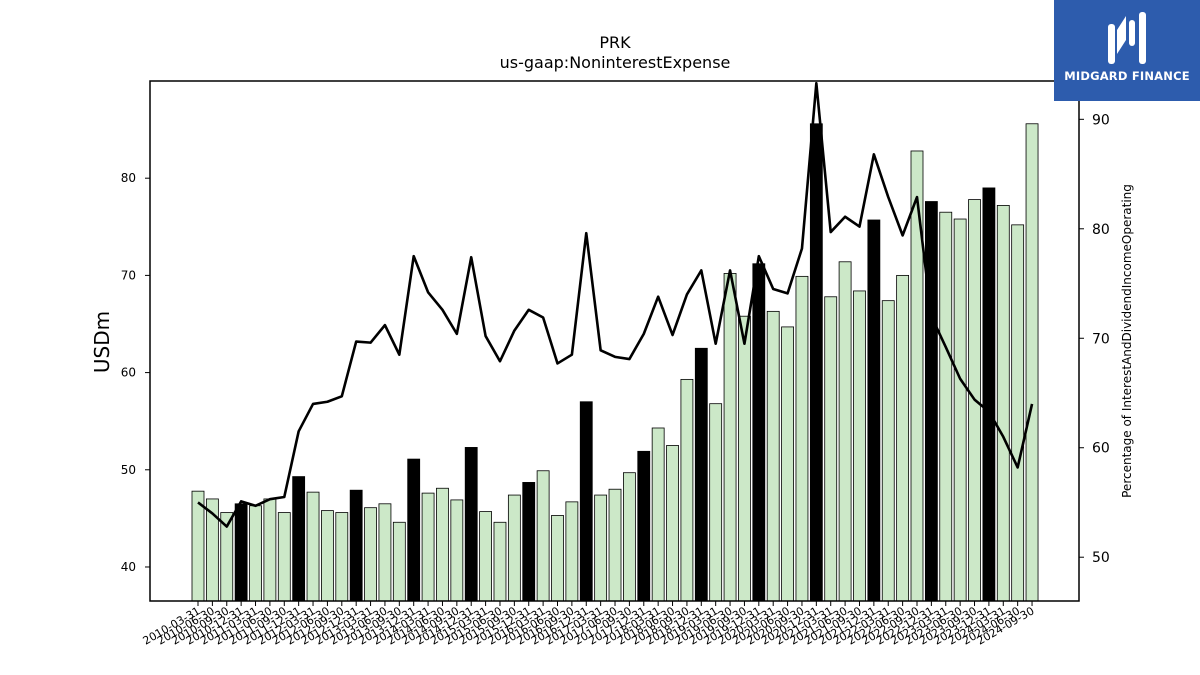 Image resolution: width=1200 pixels, height=675 pixels. Describe the element at coordinates (128, 275) in the screenshot. I see `y-tick-label: 70` at that location.